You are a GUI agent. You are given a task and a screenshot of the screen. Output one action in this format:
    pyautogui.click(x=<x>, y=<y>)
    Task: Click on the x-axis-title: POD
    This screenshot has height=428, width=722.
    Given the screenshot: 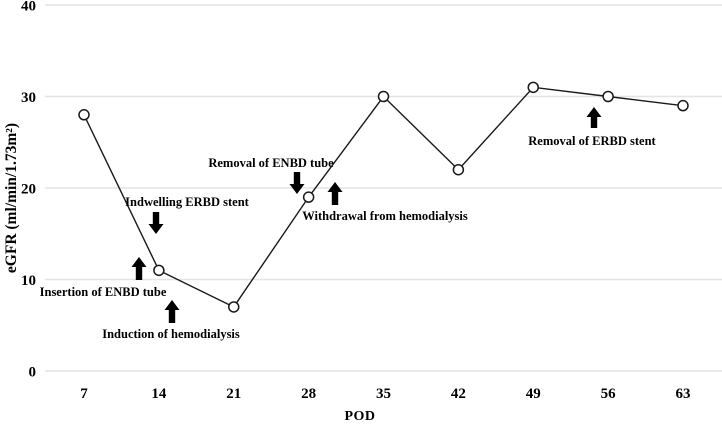 What is the action you would take?
    pyautogui.click(x=359, y=416)
    